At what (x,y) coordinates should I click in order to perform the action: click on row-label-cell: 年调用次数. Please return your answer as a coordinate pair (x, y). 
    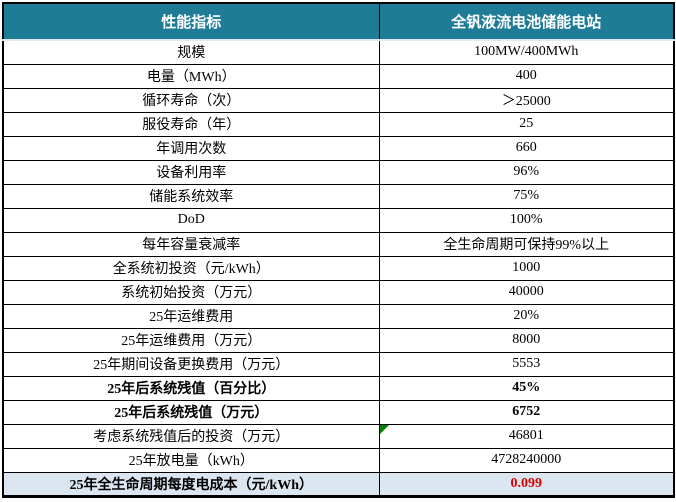
    Looking at the image, I should click on (191, 148).